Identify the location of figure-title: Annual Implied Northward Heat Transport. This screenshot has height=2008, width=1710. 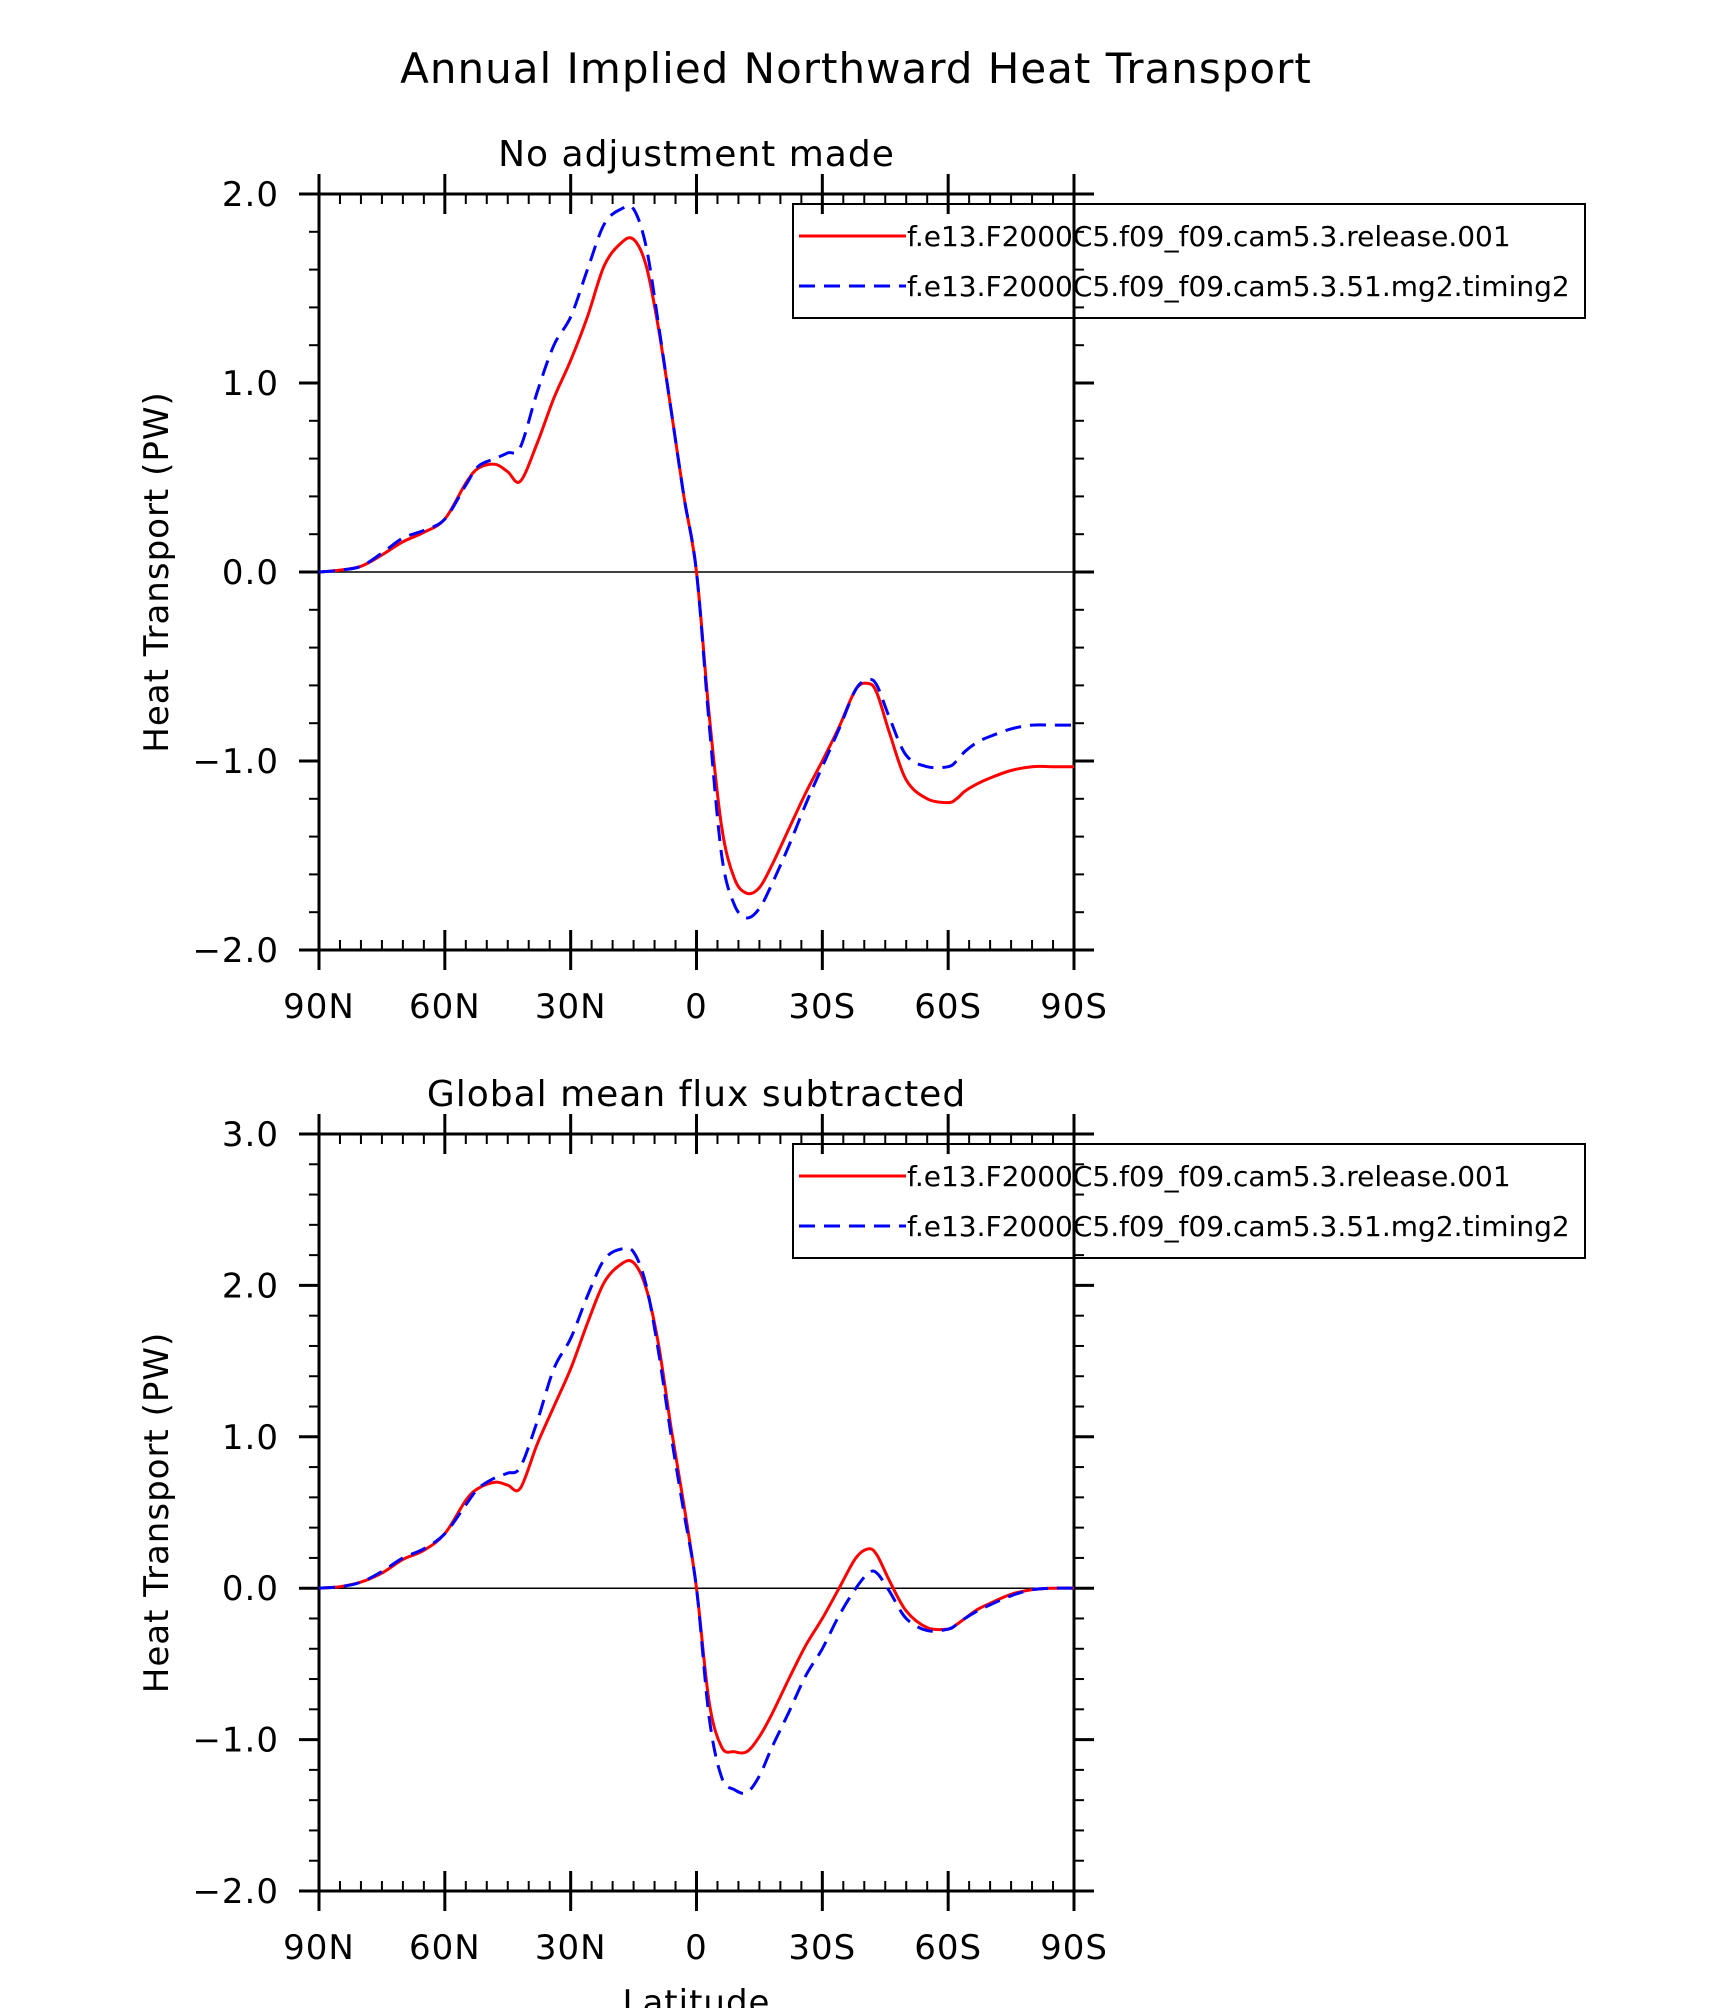
(856, 68).